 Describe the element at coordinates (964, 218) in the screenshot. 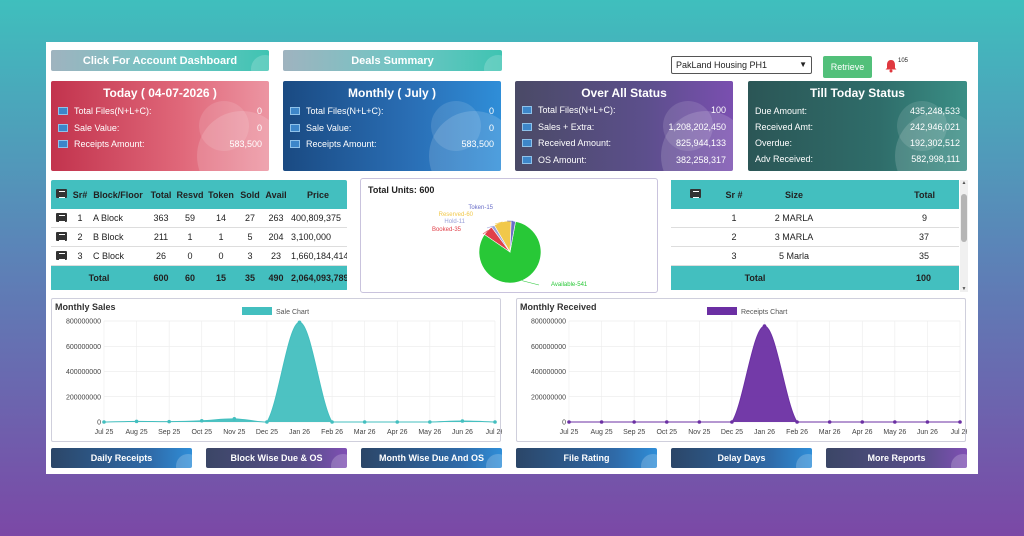

I see `scrollbar-thumb` at that location.